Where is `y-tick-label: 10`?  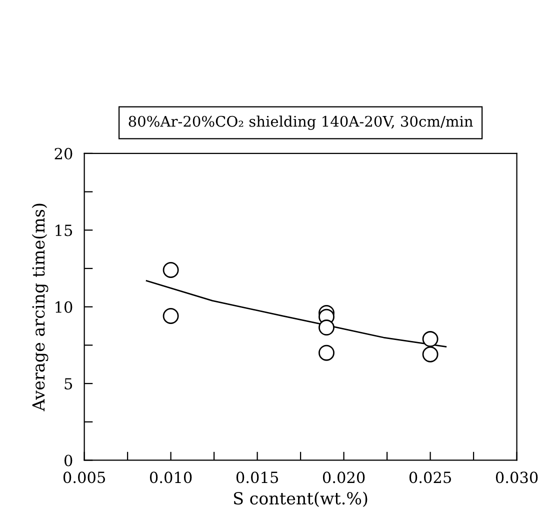 y-tick-label: 10 is located at coordinates (64, 307).